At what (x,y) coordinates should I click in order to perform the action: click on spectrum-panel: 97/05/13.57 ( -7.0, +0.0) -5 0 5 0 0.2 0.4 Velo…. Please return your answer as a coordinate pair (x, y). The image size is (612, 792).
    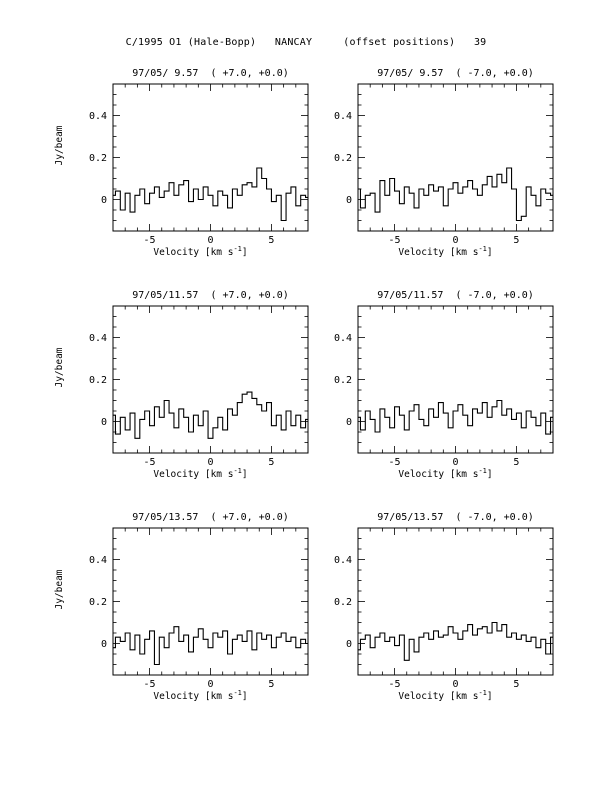
    Looking at the image, I should click on (444, 607).